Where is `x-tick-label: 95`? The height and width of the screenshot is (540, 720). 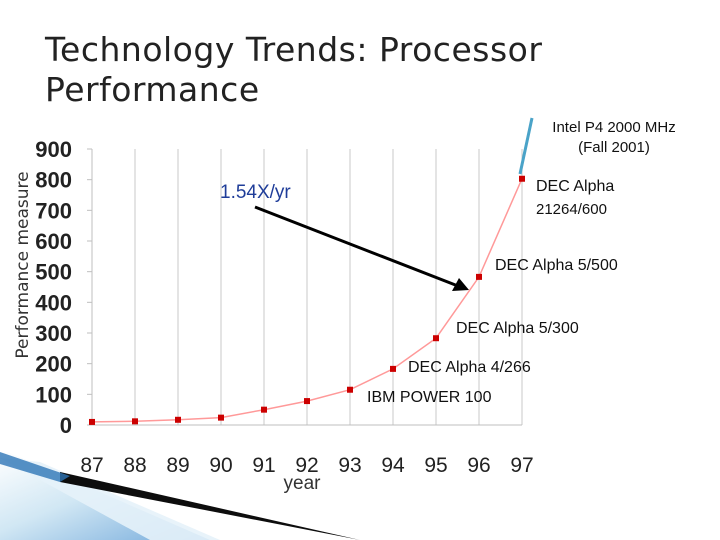 x-tick-label: 95 is located at coordinates (435, 465).